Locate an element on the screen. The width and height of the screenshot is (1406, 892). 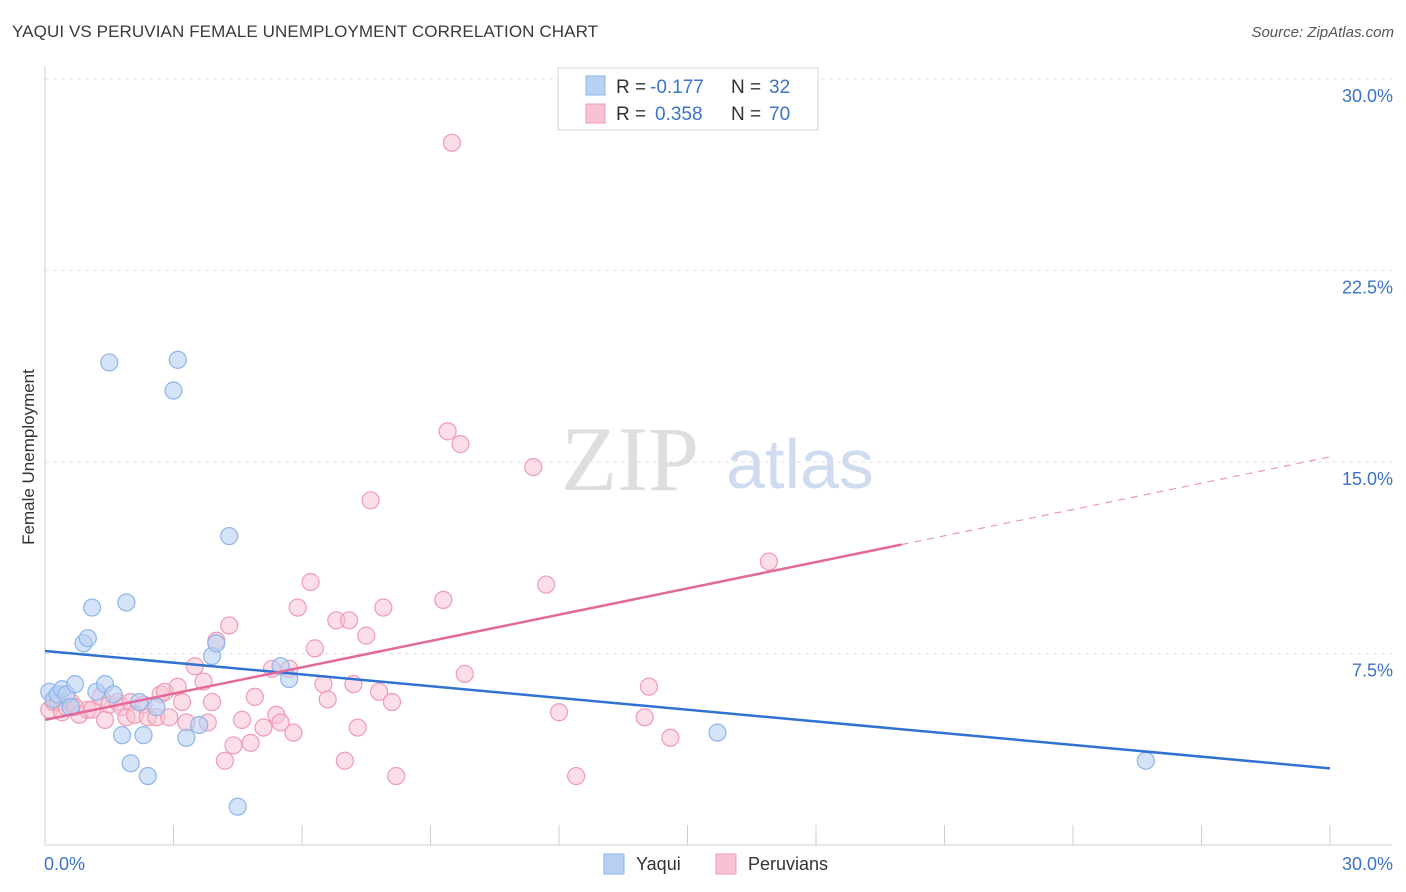
legend-r-label-2: R = is located at coordinates (631, 114).